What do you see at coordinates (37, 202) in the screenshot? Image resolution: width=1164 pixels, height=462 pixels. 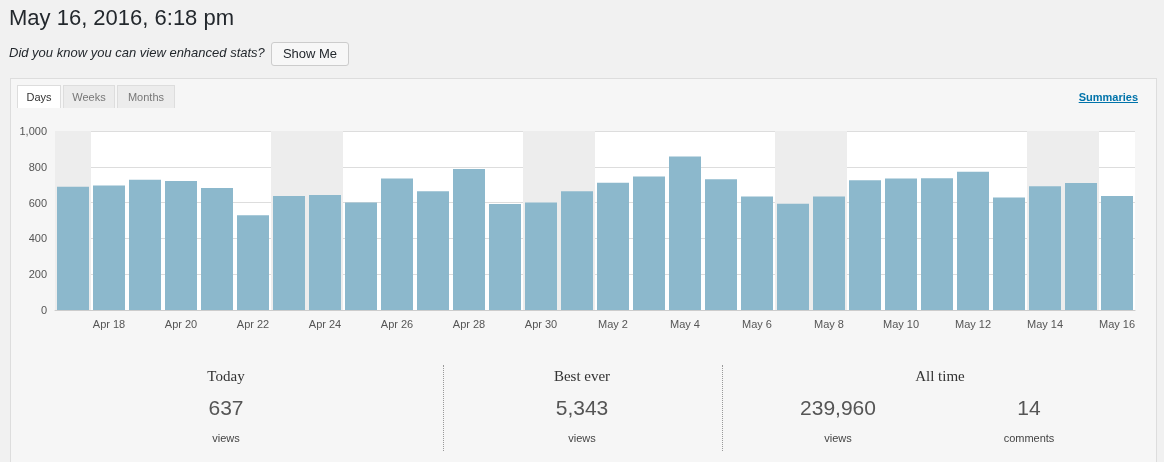 I see `y-tick-label: 600` at bounding box center [37, 202].